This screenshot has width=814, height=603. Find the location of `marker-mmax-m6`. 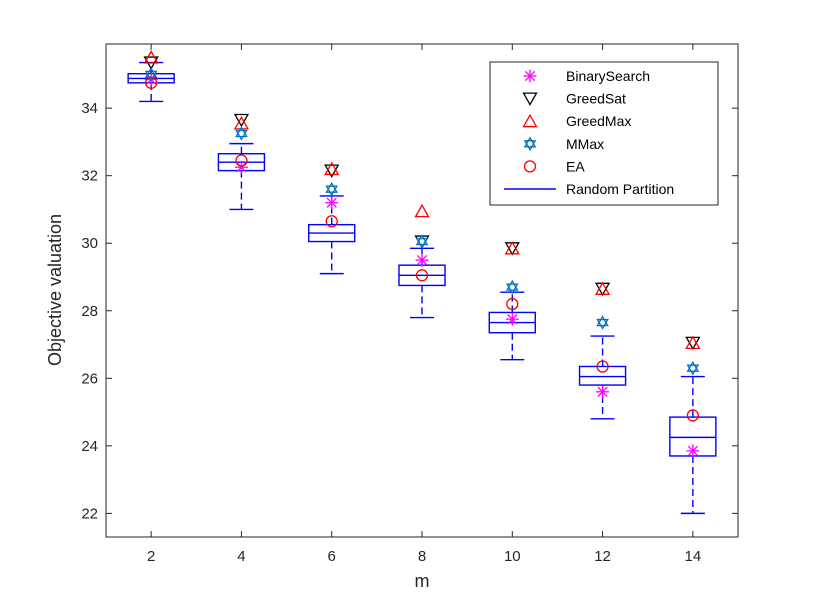

marker-mmax-m6 is located at coordinates (332, 189).